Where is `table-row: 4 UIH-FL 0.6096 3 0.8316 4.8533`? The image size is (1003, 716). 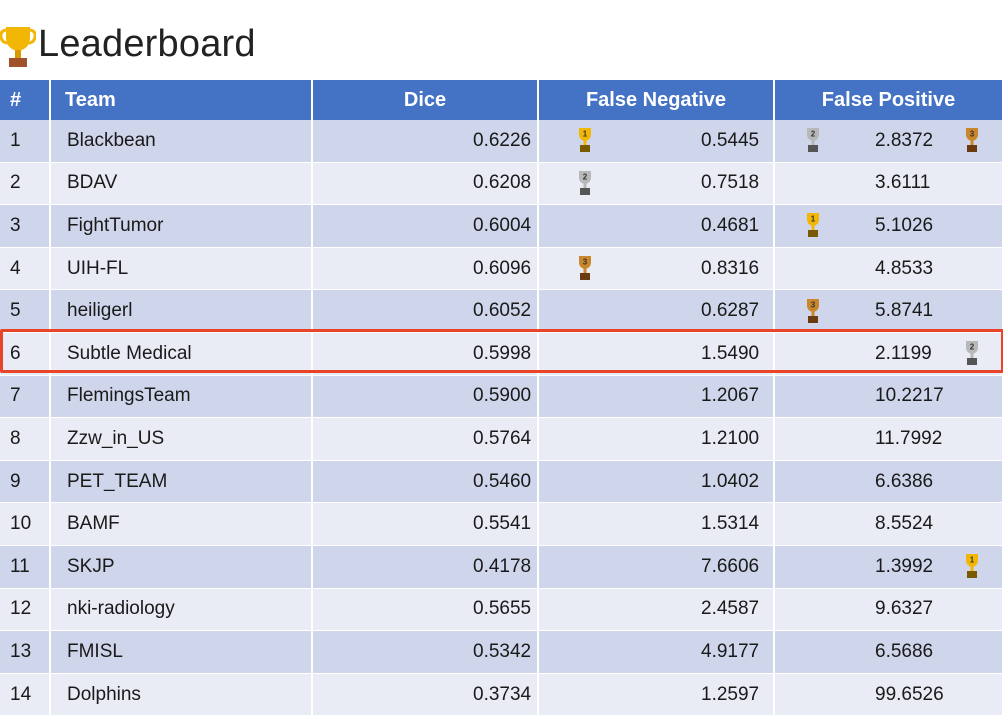 table-row: 4 UIH-FL 0.6096 3 0.8316 4.8533 is located at coordinates (501, 269).